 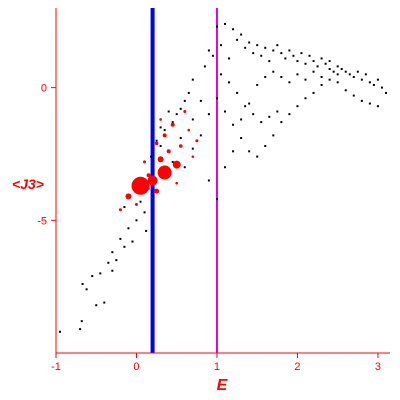 I want to click on x-axis-label: E, so click(x=223, y=385).